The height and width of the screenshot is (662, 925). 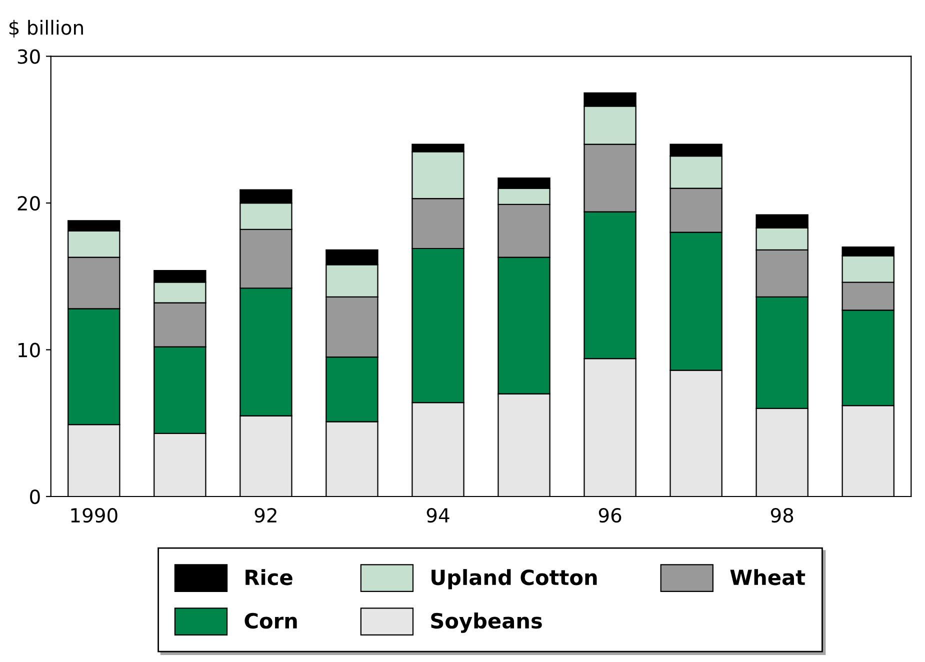 I want to click on y-tick-label: 20, so click(x=29, y=203).